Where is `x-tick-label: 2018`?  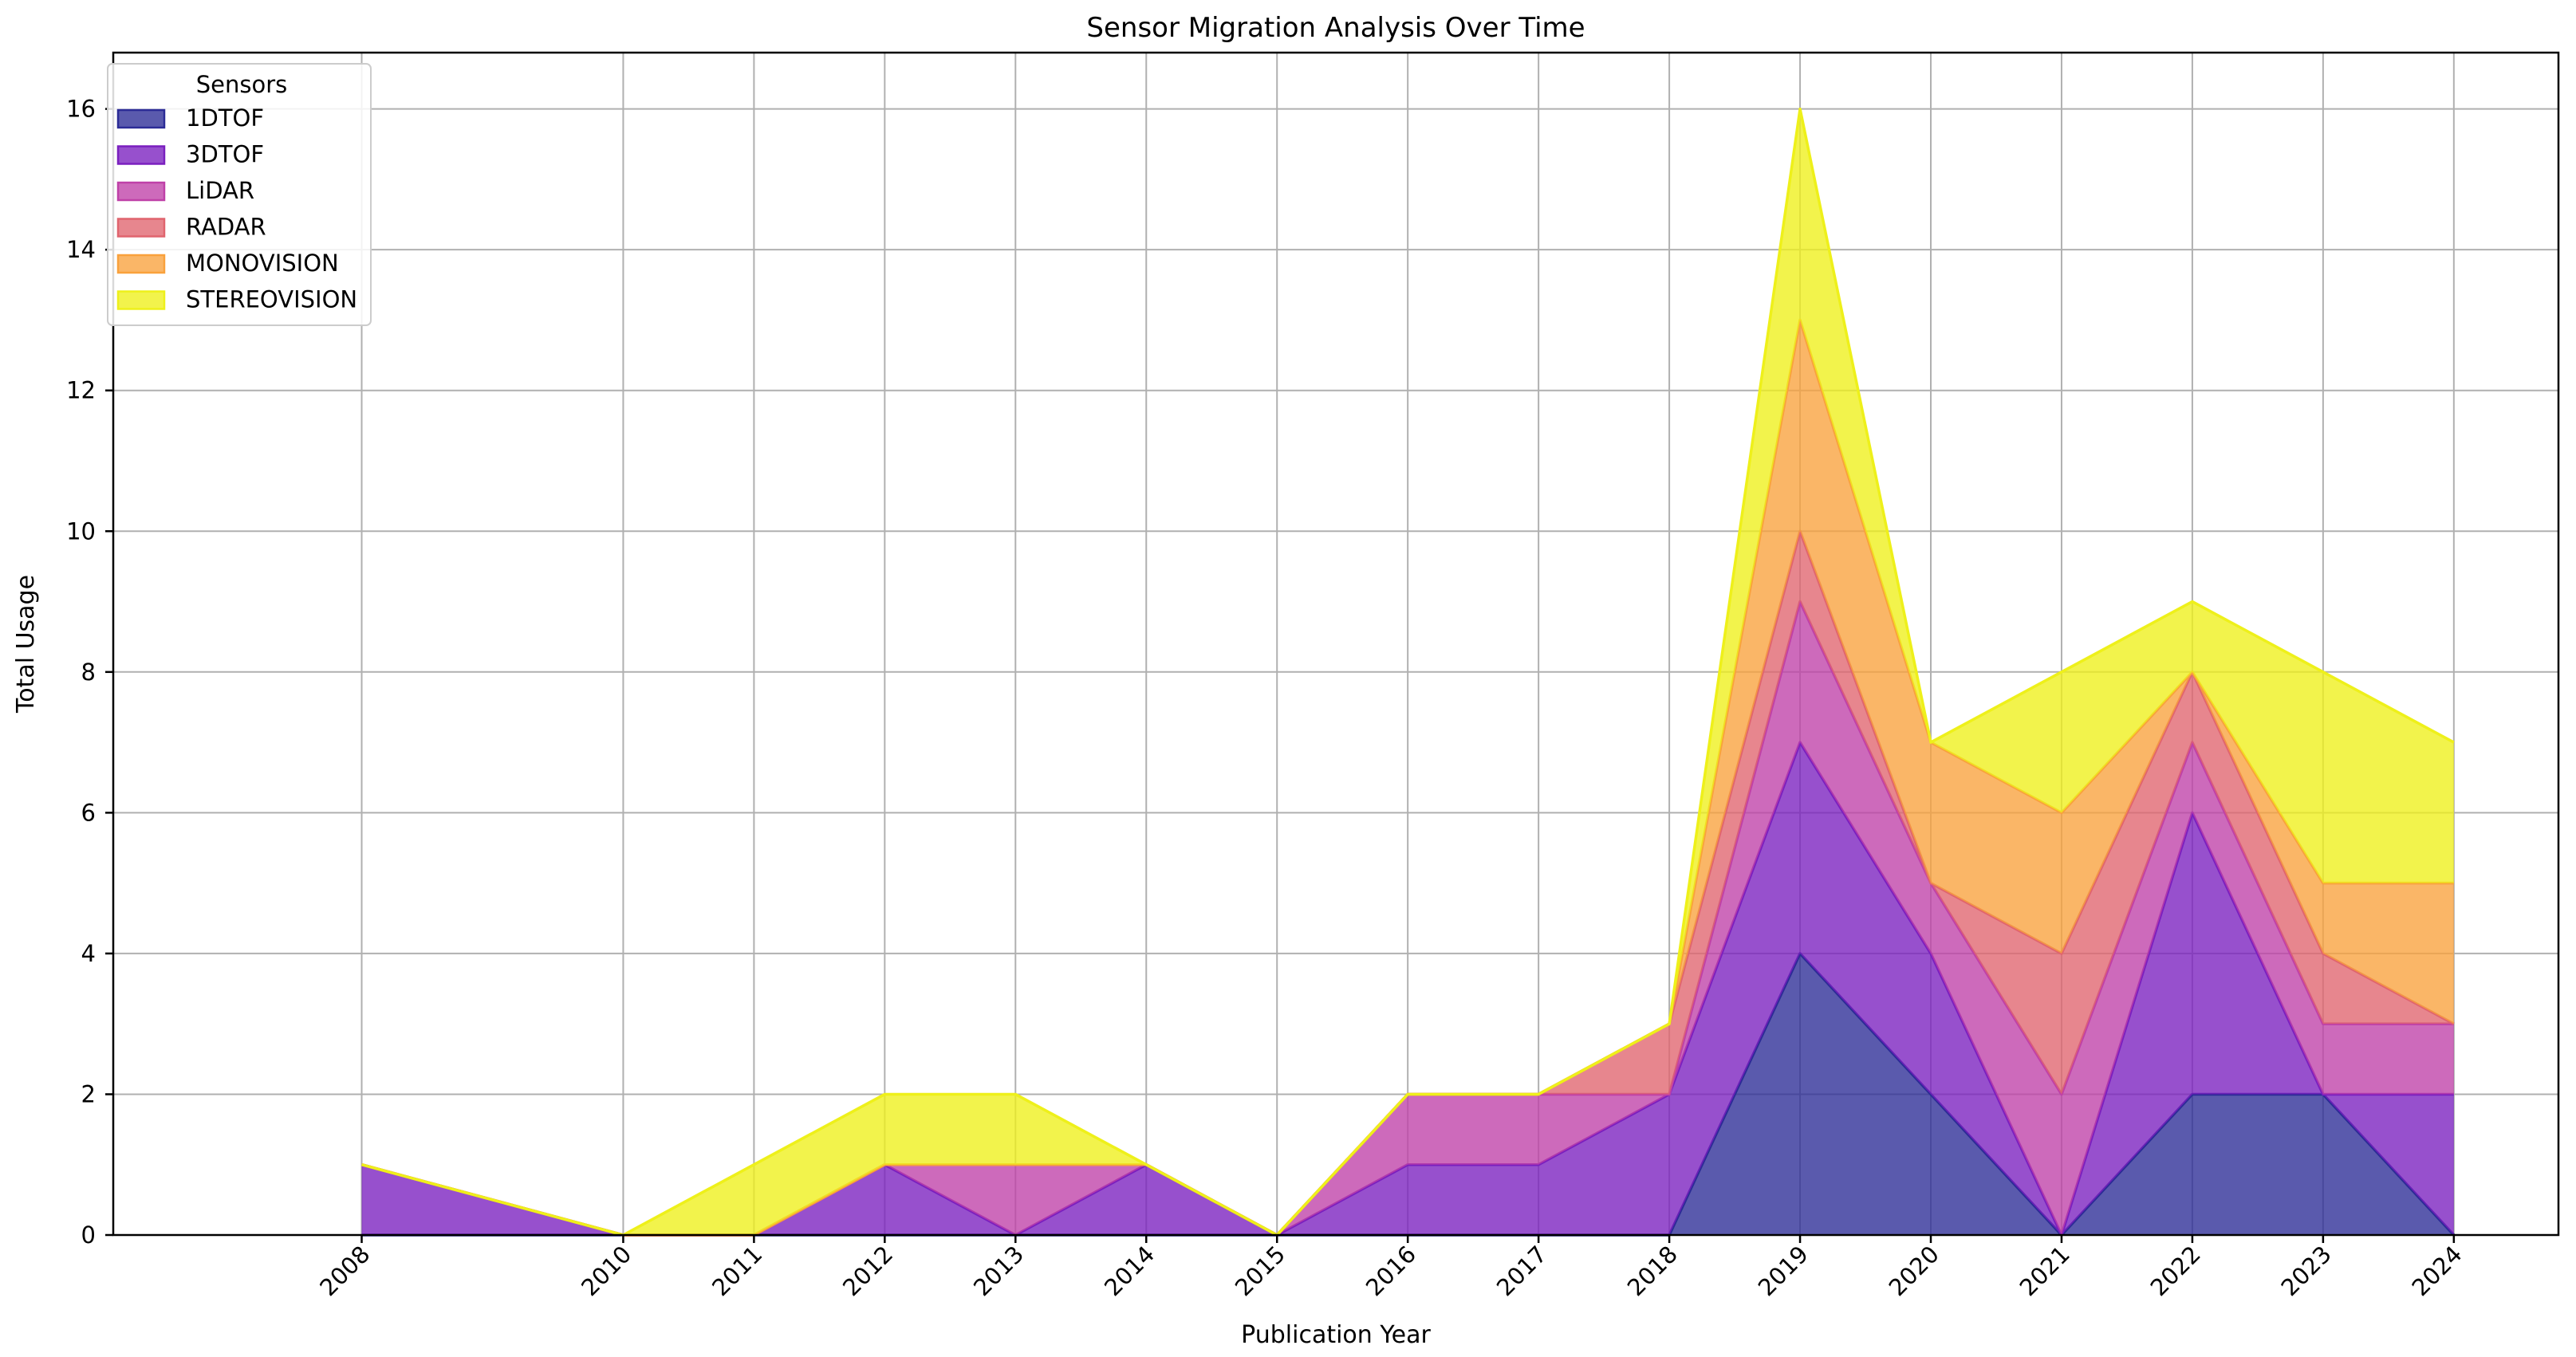 x-tick-label: 2018 is located at coordinates (1652, 1271).